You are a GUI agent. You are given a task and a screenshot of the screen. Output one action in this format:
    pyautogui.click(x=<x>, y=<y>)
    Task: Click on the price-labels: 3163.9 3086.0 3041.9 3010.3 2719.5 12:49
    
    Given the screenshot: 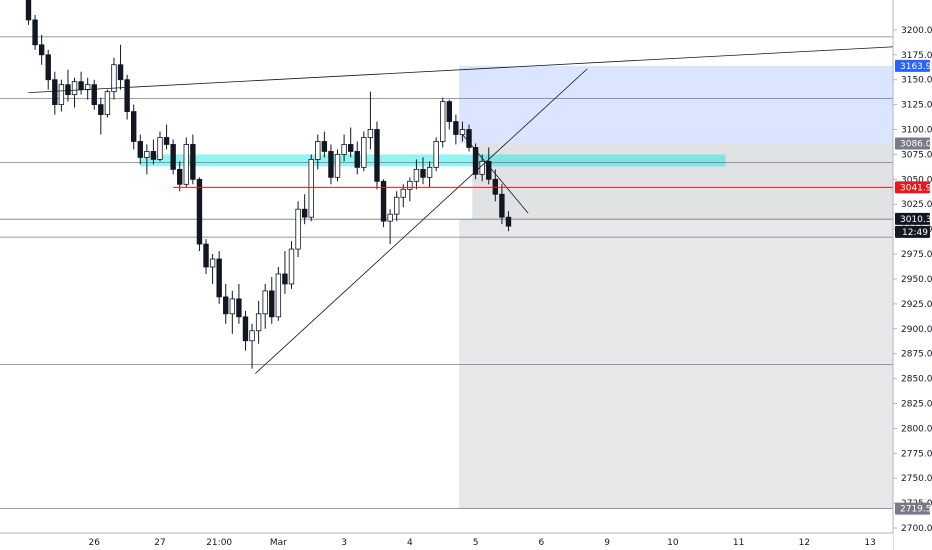 What is the action you would take?
    pyautogui.click(x=913, y=287)
    